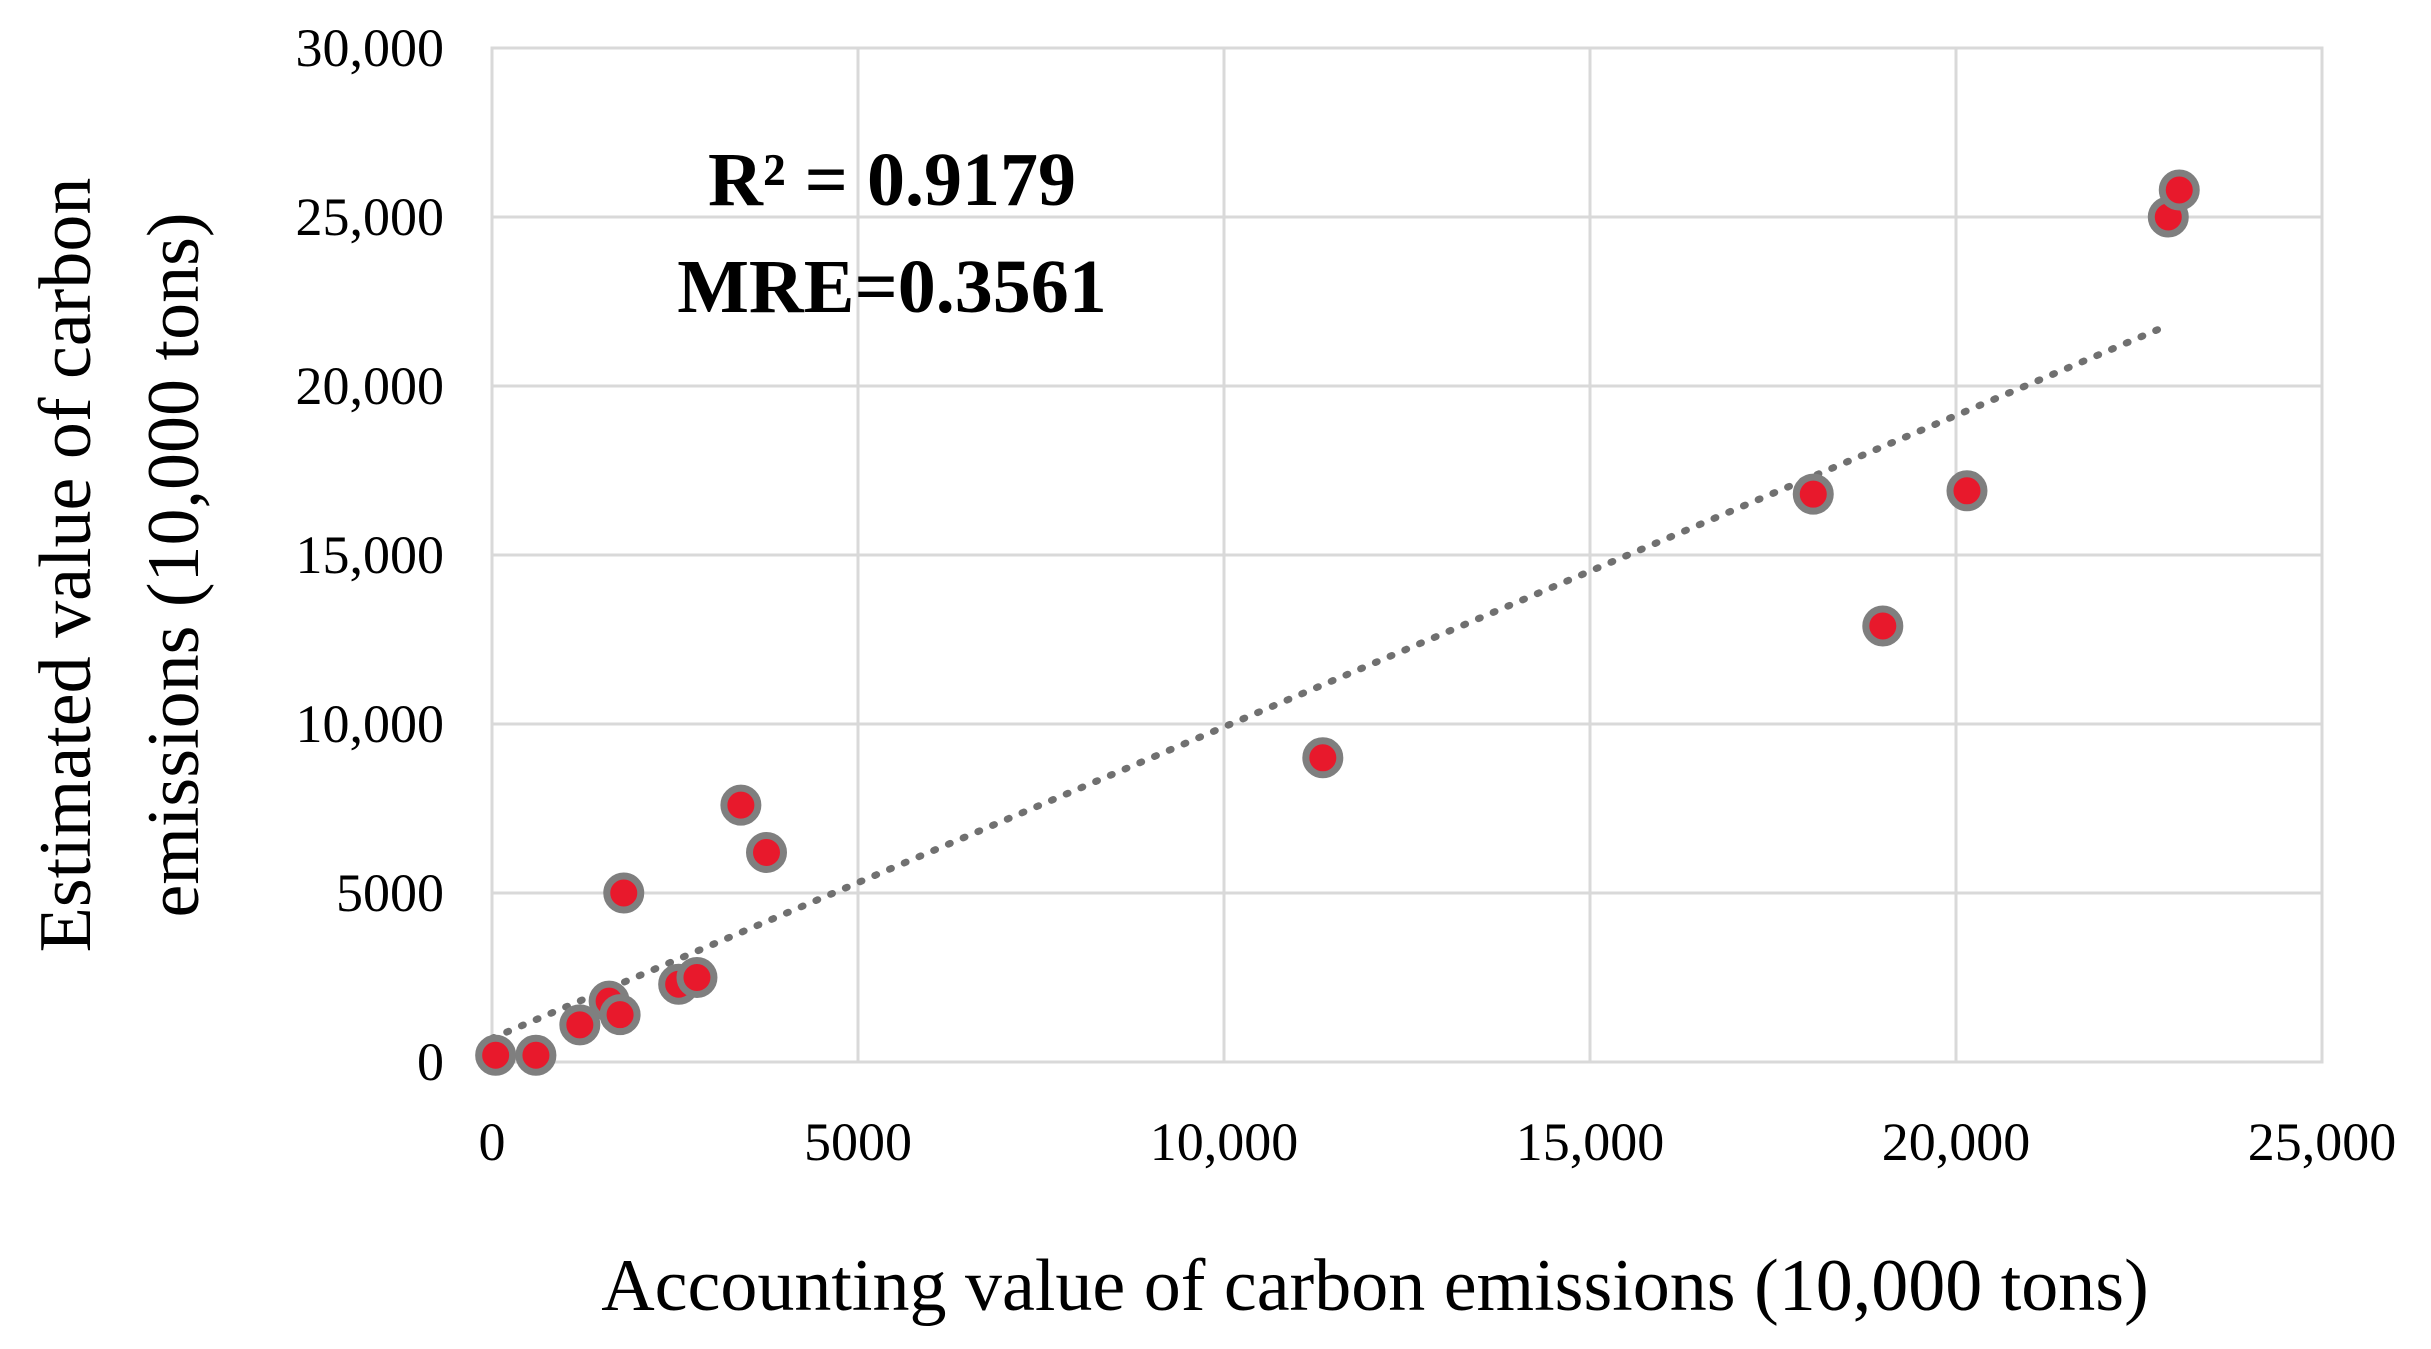 The width and height of the screenshot is (2431, 1349). What do you see at coordinates (858, 1142) in the screenshot?
I see `x-tick-label: 5000` at bounding box center [858, 1142].